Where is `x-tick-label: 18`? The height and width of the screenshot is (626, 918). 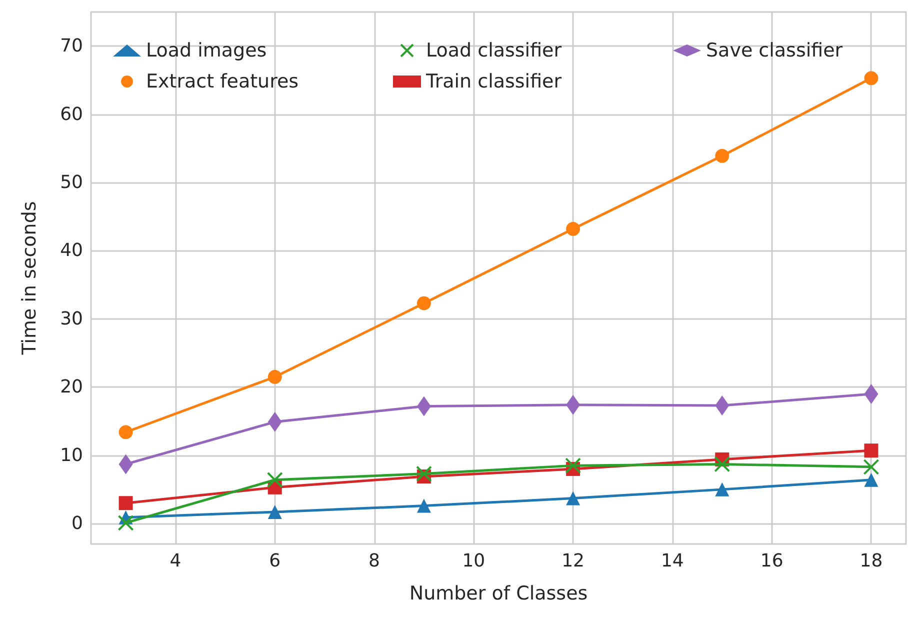
x-tick-label: 18 is located at coordinates (871, 561).